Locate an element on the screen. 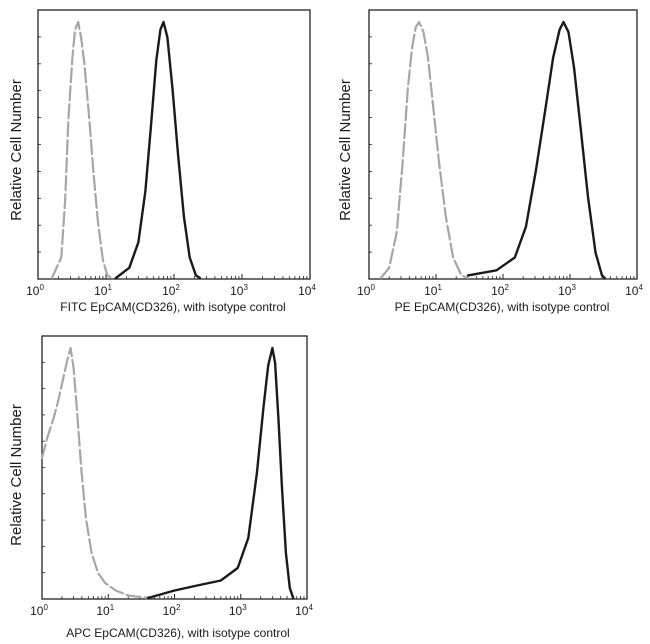 Image resolution: width=650 pixels, height=644 pixels. x-axis-label: APC EpCAM(CD326), with isotype control is located at coordinates (177, 633).